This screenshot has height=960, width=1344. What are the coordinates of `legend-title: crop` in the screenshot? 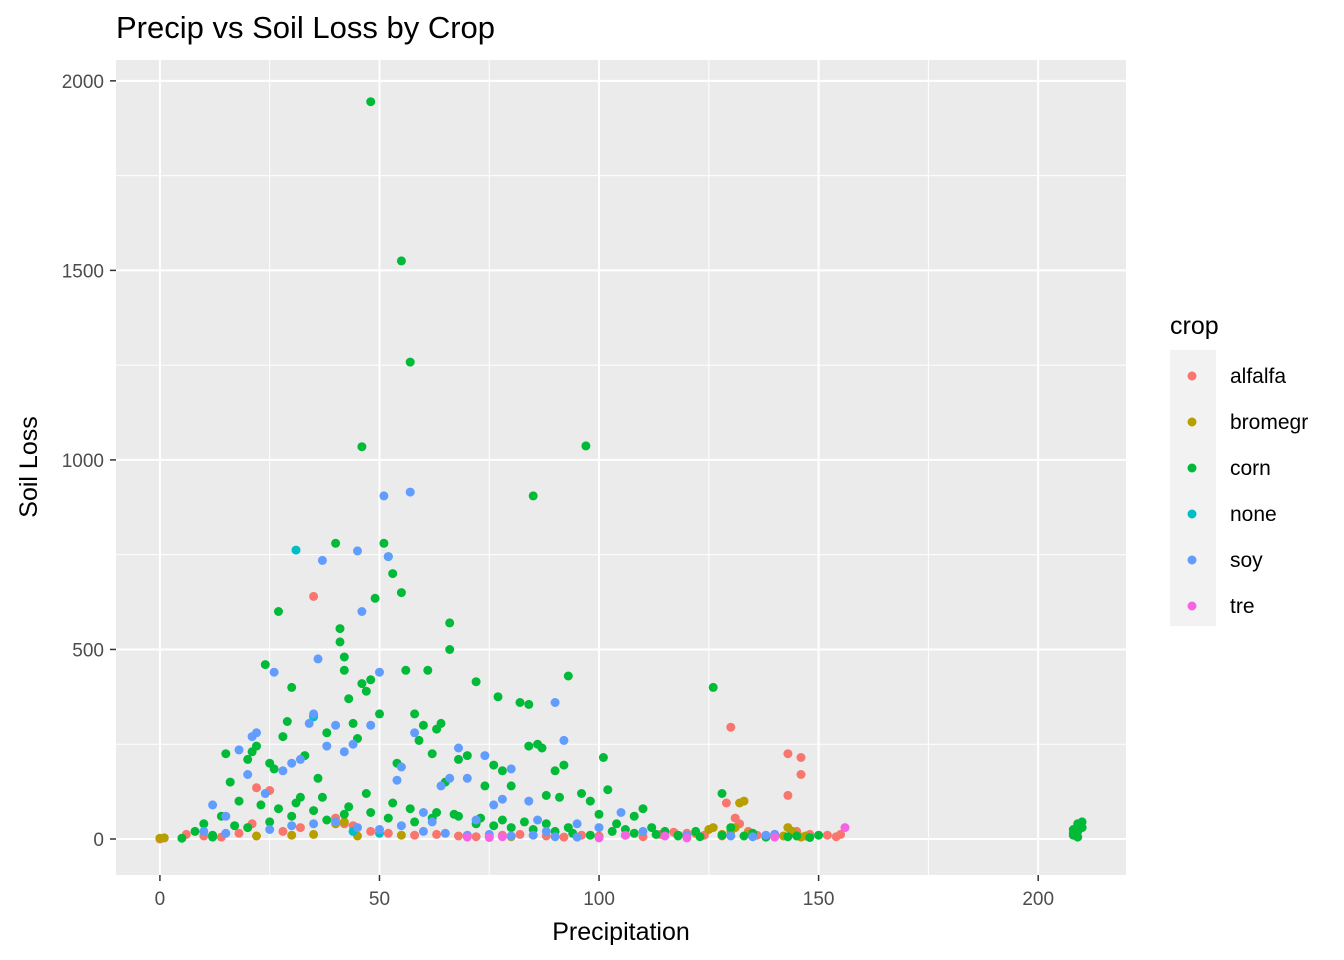 It's located at (1194, 326).